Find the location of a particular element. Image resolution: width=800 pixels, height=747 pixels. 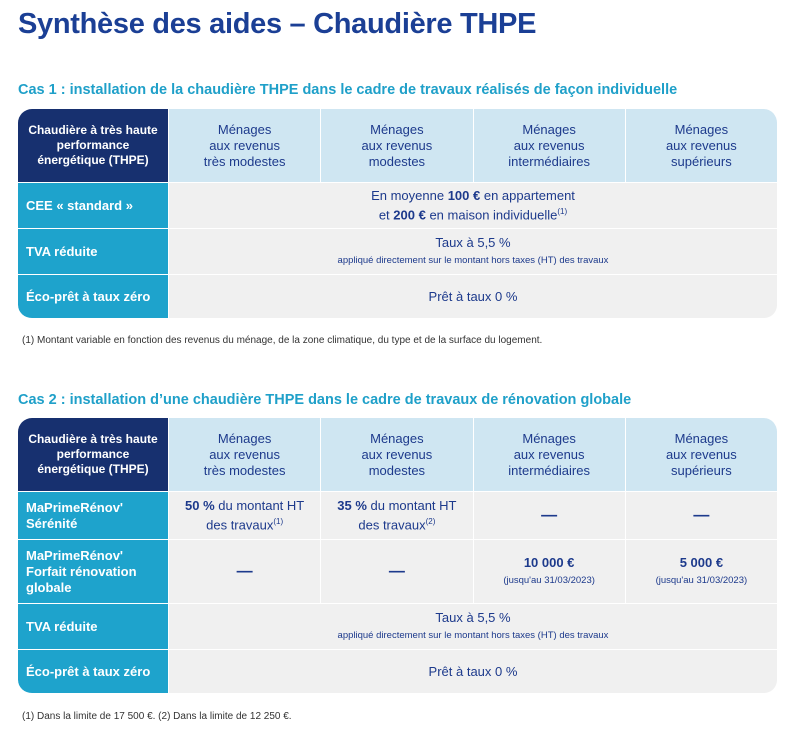

mpr-serenite-tres-modestes: 50 % du montant HT des travaux(1) is located at coordinates (245, 516).